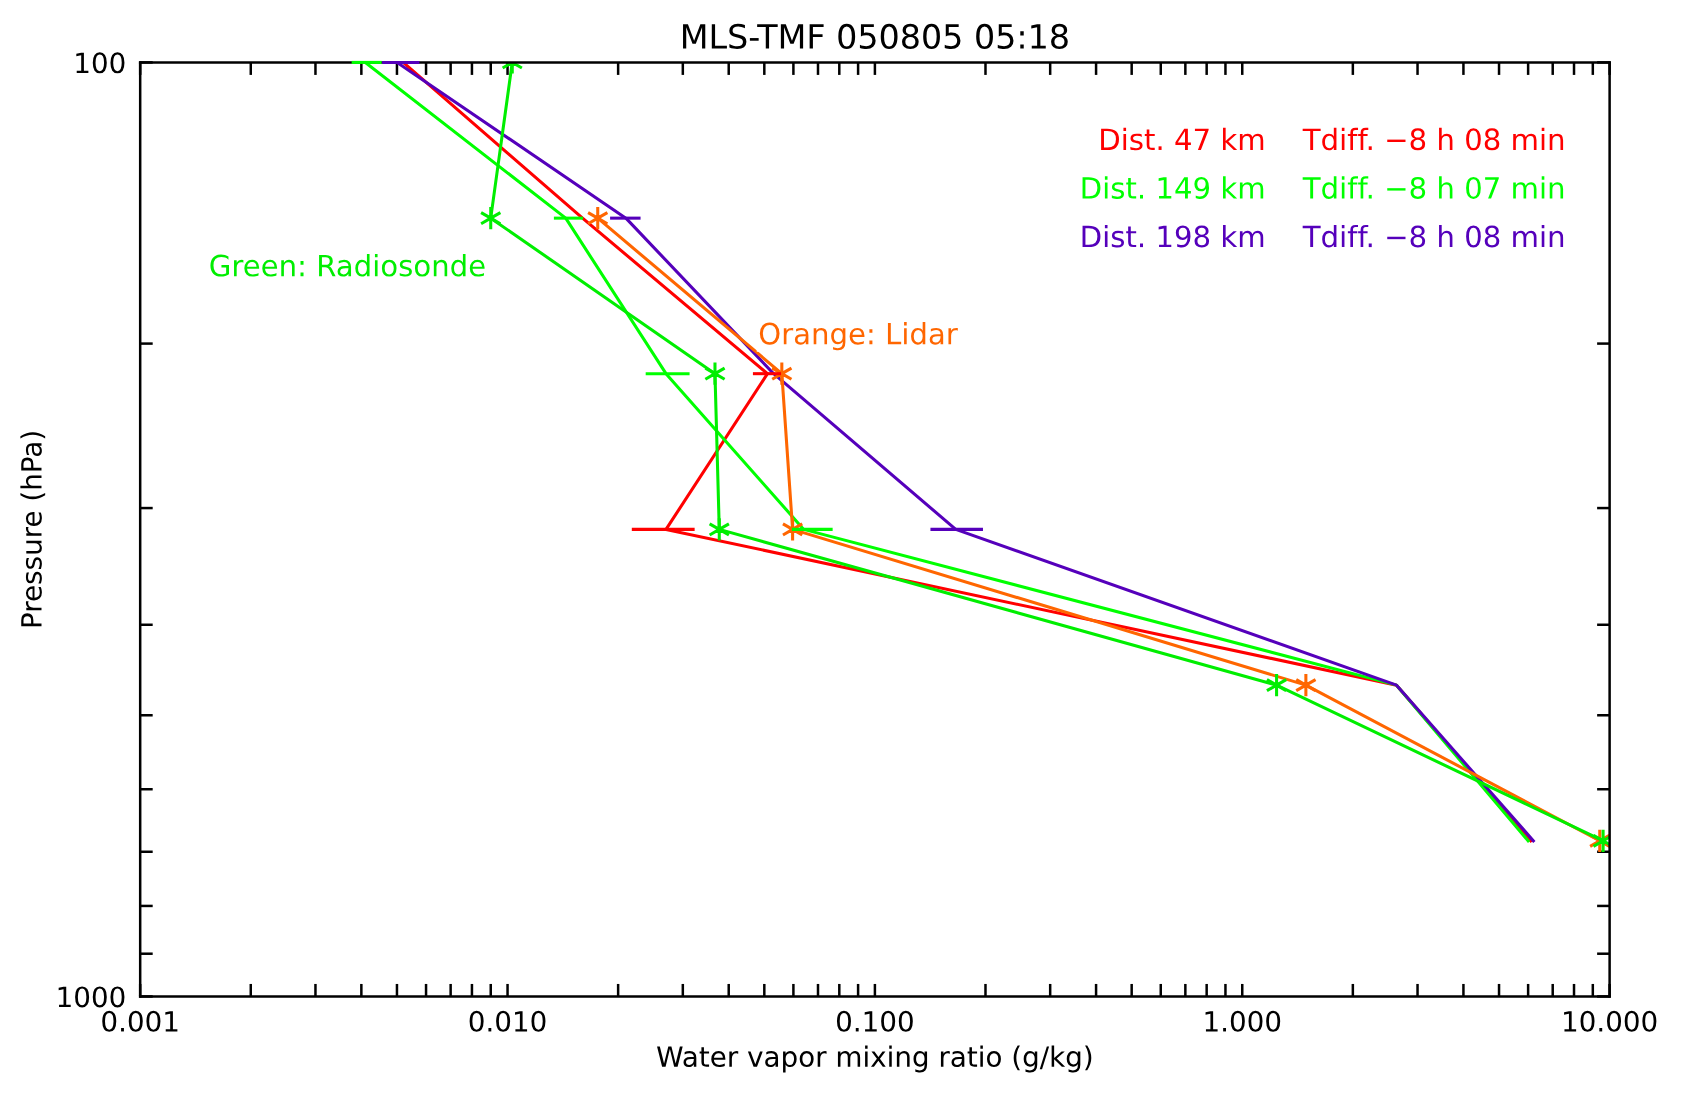 This screenshot has height=1095, width=1689. I want to click on x-tick-label: 0.001, so click(140, 1021).